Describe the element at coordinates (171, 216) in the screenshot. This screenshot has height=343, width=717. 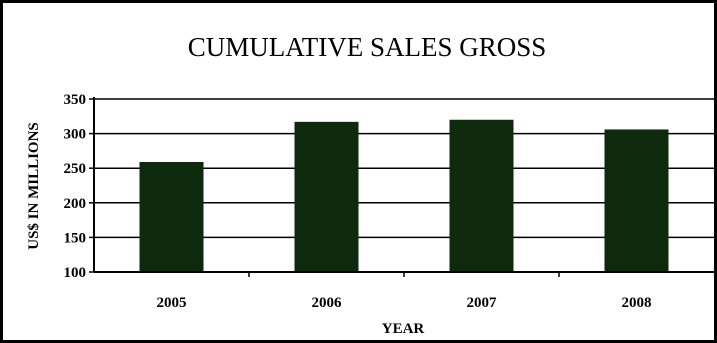
I see `bar-2005` at that location.